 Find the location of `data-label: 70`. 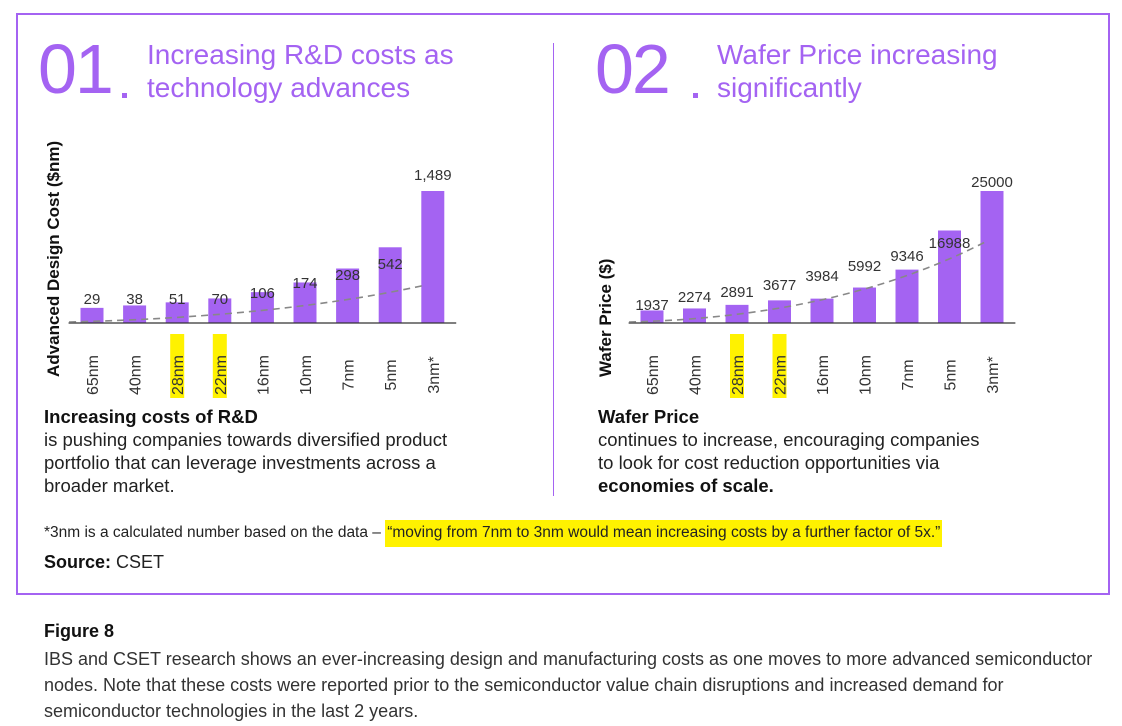

data-label: 70 is located at coordinates (219, 299).